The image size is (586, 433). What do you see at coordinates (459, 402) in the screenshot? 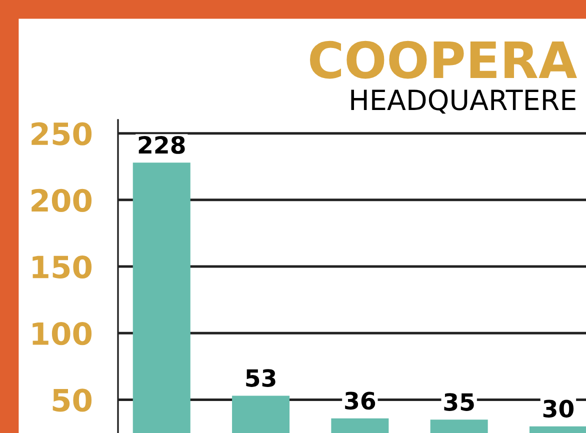
I see `data-label: 35` at bounding box center [459, 402].